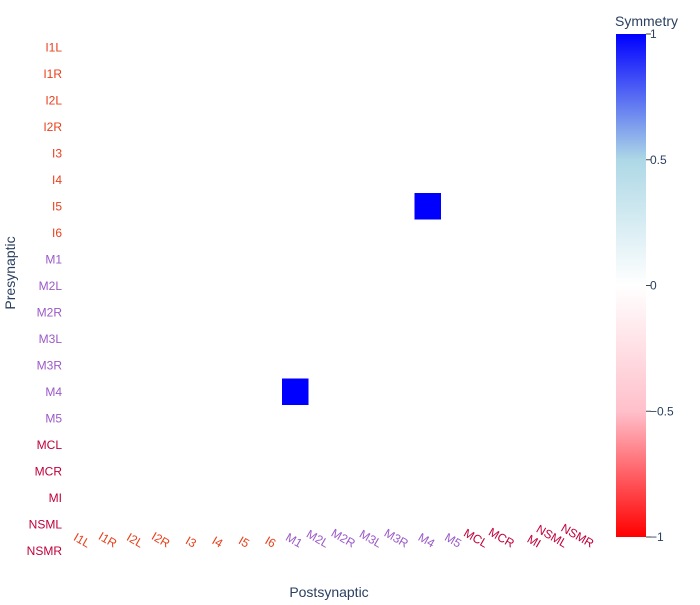 This screenshot has height=605, width=700. What do you see at coordinates (660, 285) in the screenshot?
I see `colorbar-ticks: 1 0.5 0 −0.5 −1` at bounding box center [660, 285].